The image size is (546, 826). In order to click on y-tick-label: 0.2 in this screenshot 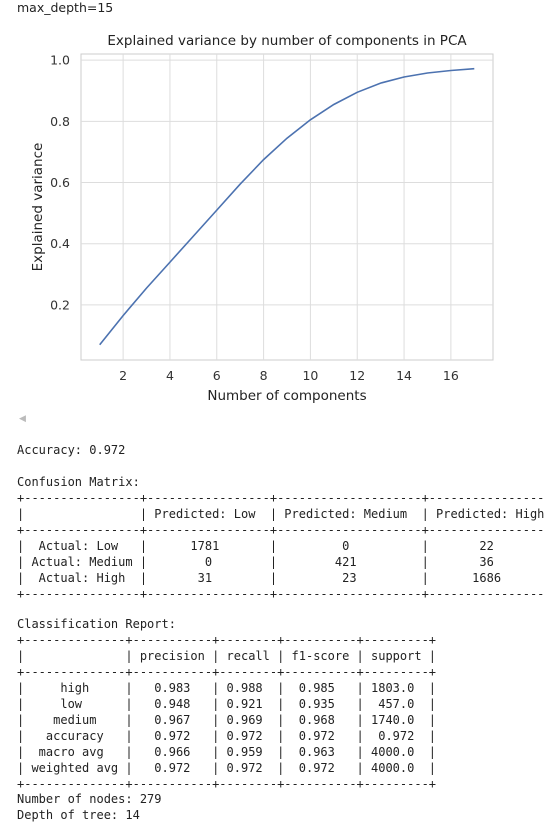, I will do `click(60, 304)`.